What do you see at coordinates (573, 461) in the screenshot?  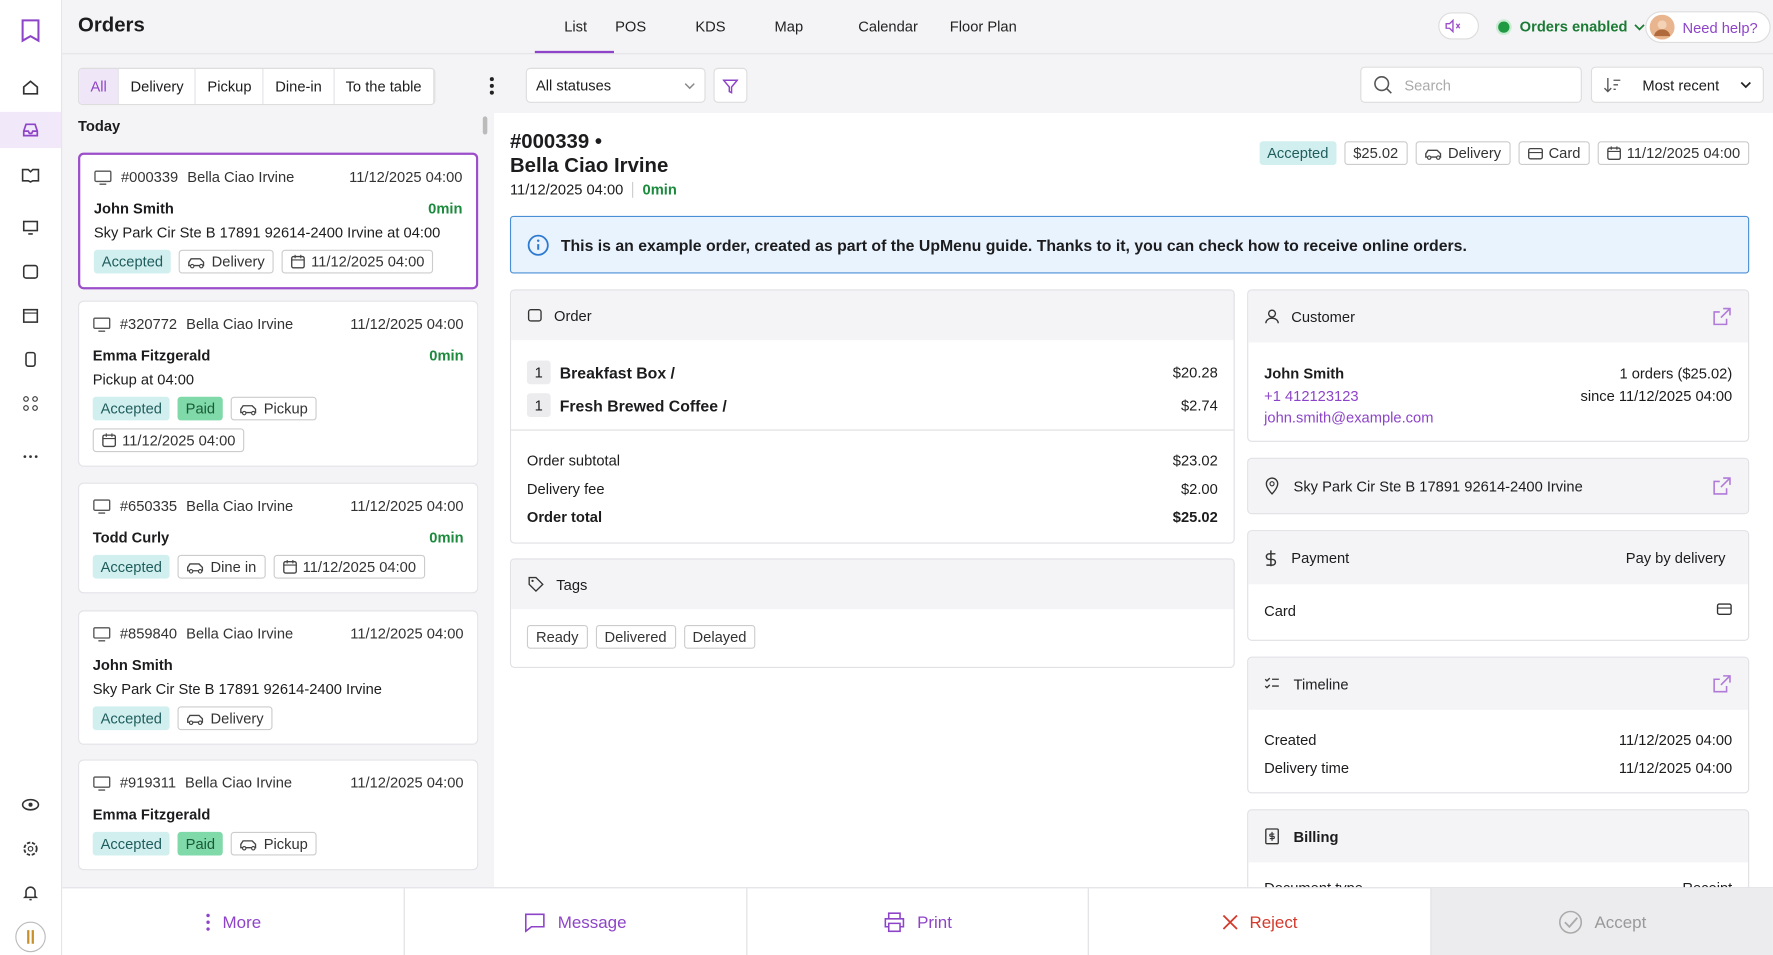 I see `total-label: Order subtotal` at bounding box center [573, 461].